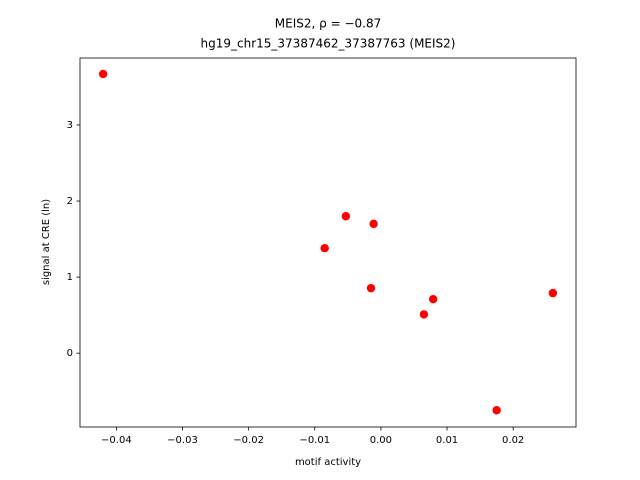 This screenshot has width=640, height=480. I want to click on x-tick-label: −0.02, so click(248, 440).